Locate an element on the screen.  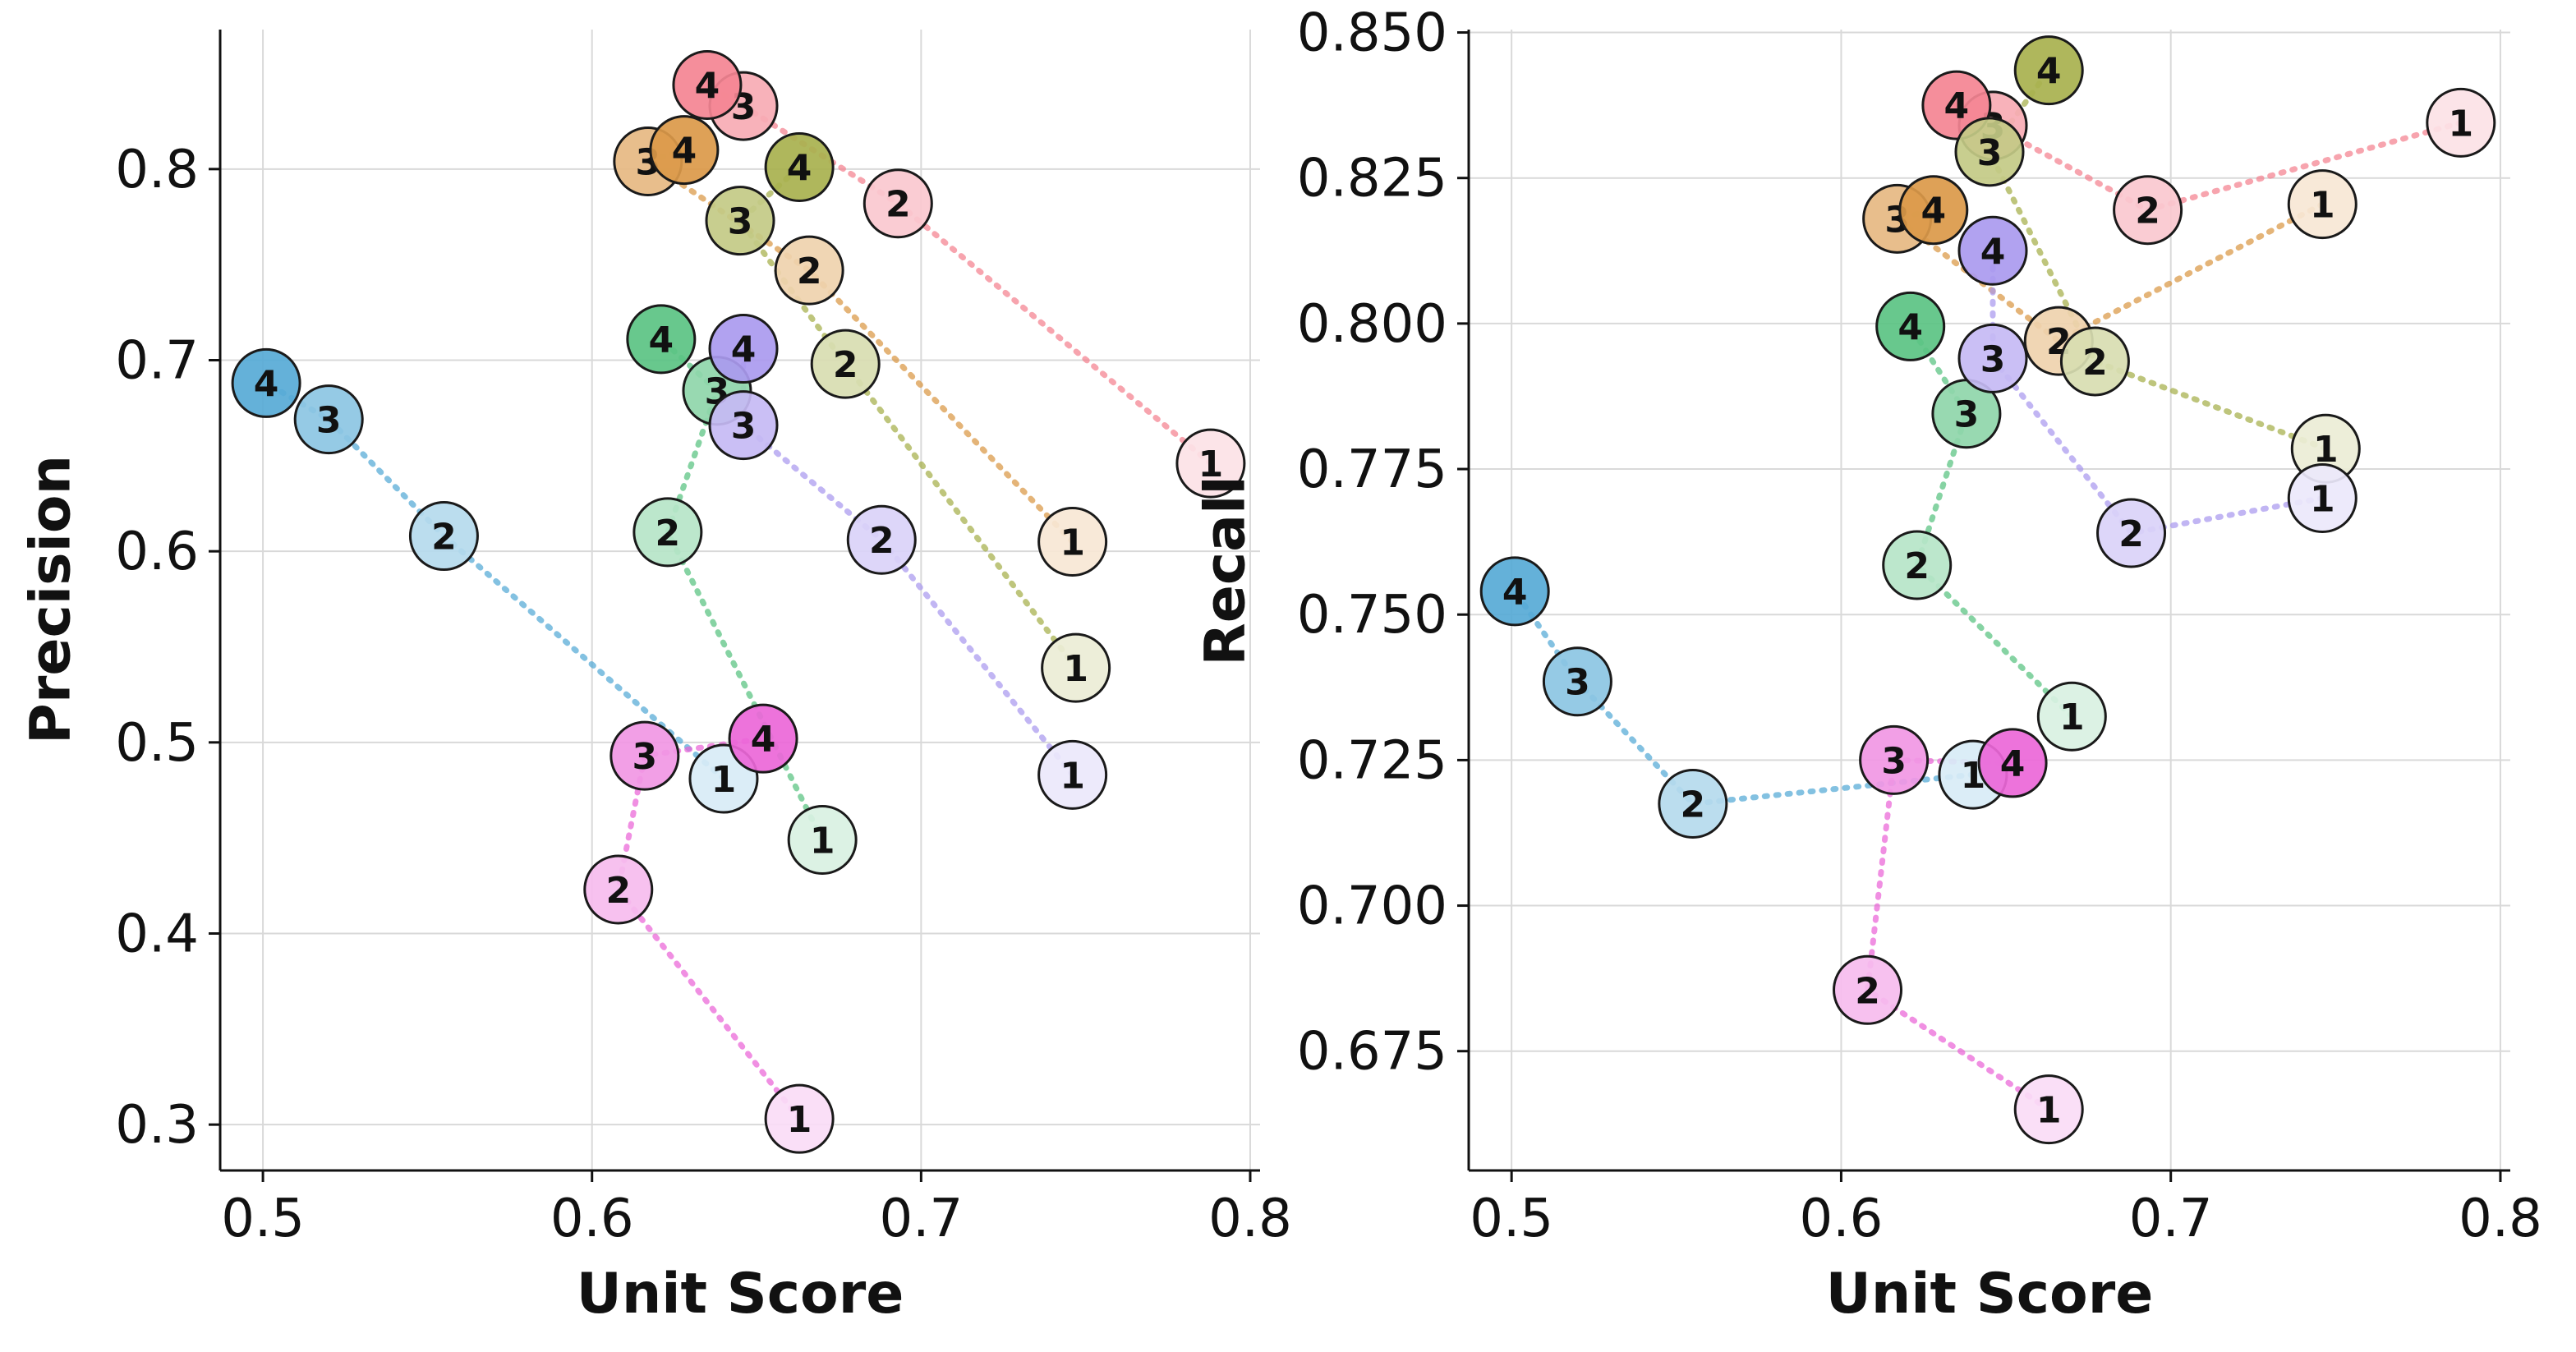
y-tick-label: 0.775 is located at coordinates (1372, 469).